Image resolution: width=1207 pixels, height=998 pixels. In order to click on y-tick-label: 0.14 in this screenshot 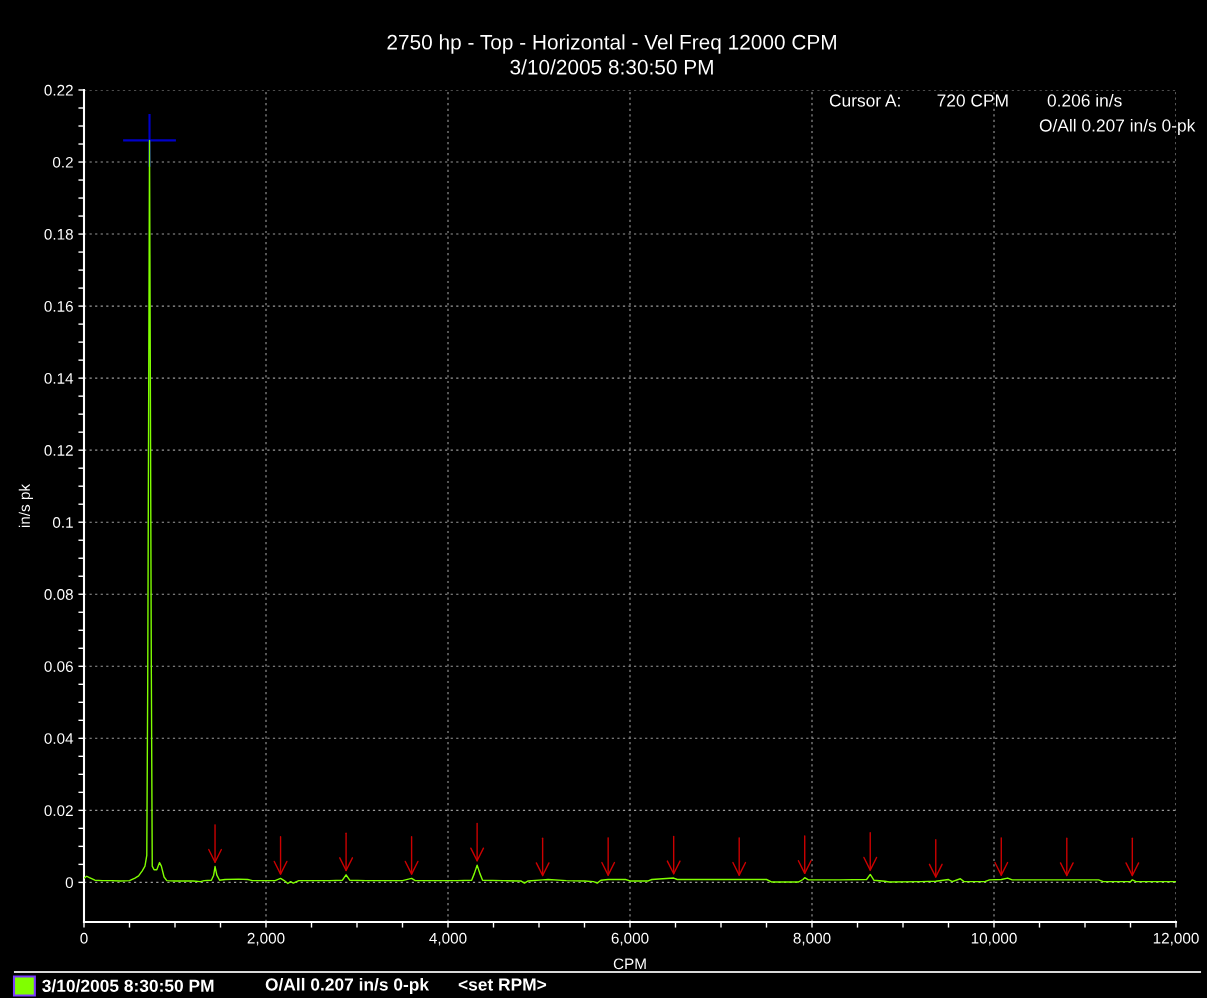, I will do `click(59, 378)`.